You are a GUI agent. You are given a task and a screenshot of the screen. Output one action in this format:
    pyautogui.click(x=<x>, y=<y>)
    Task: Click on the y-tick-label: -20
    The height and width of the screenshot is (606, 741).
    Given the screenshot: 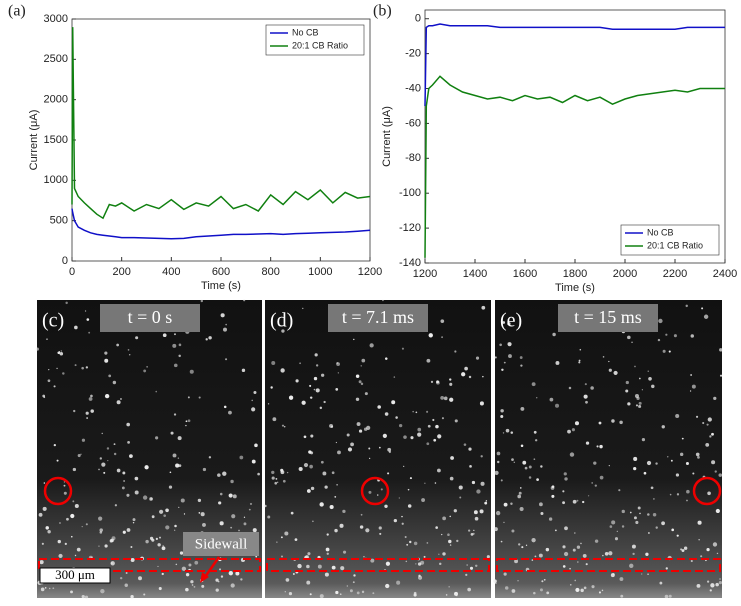 What is the action you would take?
    pyautogui.click(x=413, y=54)
    